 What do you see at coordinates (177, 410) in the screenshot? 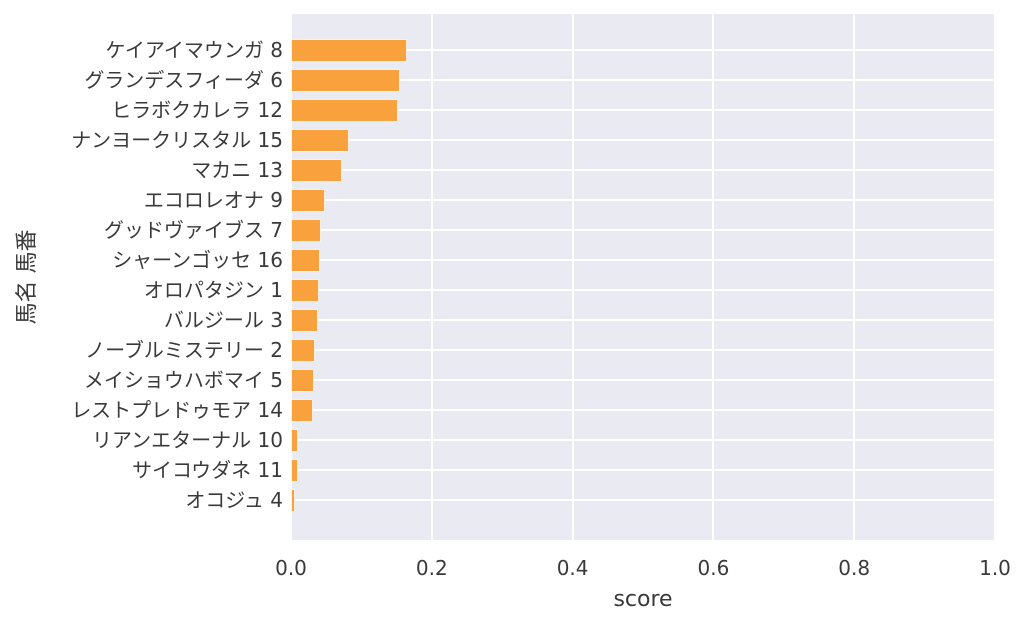
I see `y-tick-label: レストプレドゥモア 14` at bounding box center [177, 410].